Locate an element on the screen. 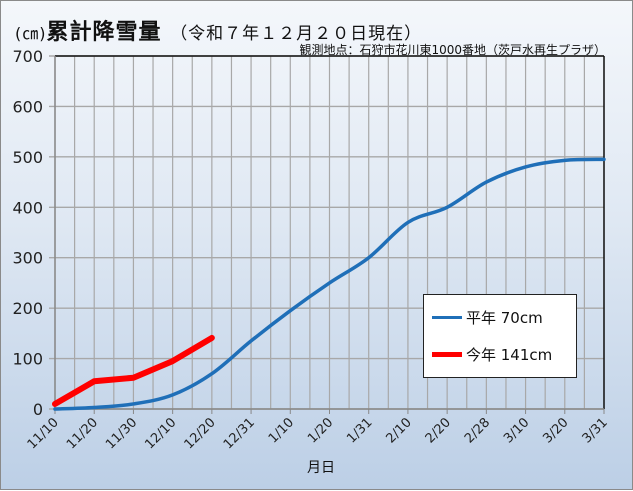 This screenshot has height=491, width=633. y-tick-label: 100 is located at coordinates (27, 359).